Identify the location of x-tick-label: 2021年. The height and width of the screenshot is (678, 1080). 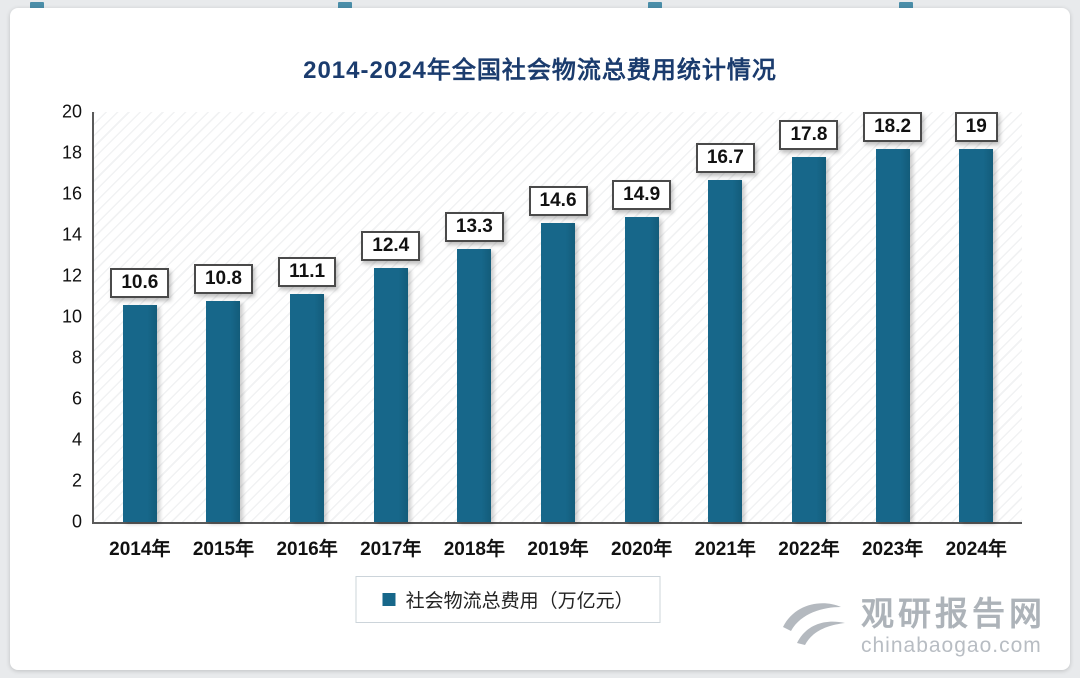
(725, 549).